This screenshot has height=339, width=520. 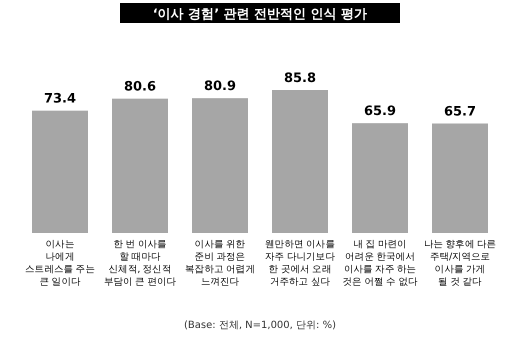 What do you see at coordinates (460, 263) in the screenshot?
I see `x-tick-label: 나는 향후에 다른 주택/지역으로 이사를 가게 될 것 같다` at bounding box center [460, 263].